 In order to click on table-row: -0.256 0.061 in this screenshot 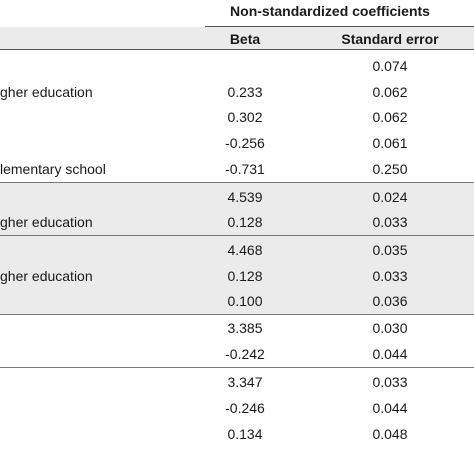, I will do `click(237, 143)`.